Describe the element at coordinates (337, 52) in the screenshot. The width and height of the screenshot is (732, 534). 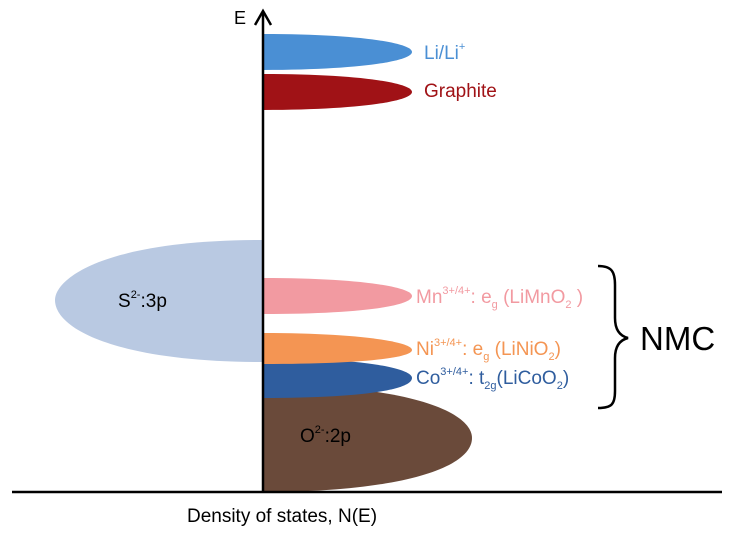
I see `li-band` at that location.